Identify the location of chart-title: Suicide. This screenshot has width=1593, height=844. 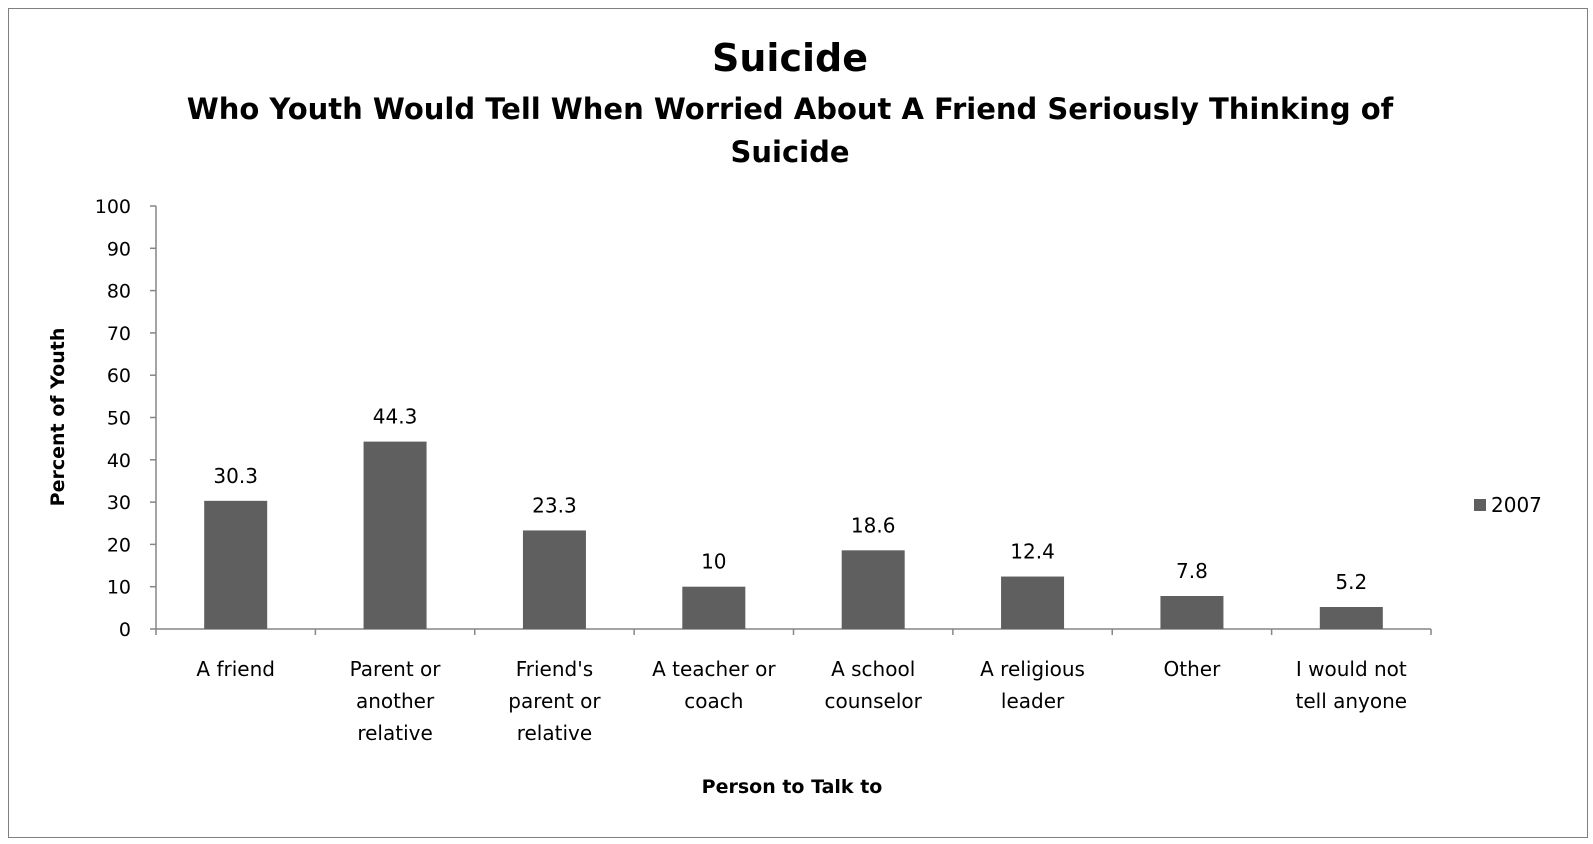
(790, 58).